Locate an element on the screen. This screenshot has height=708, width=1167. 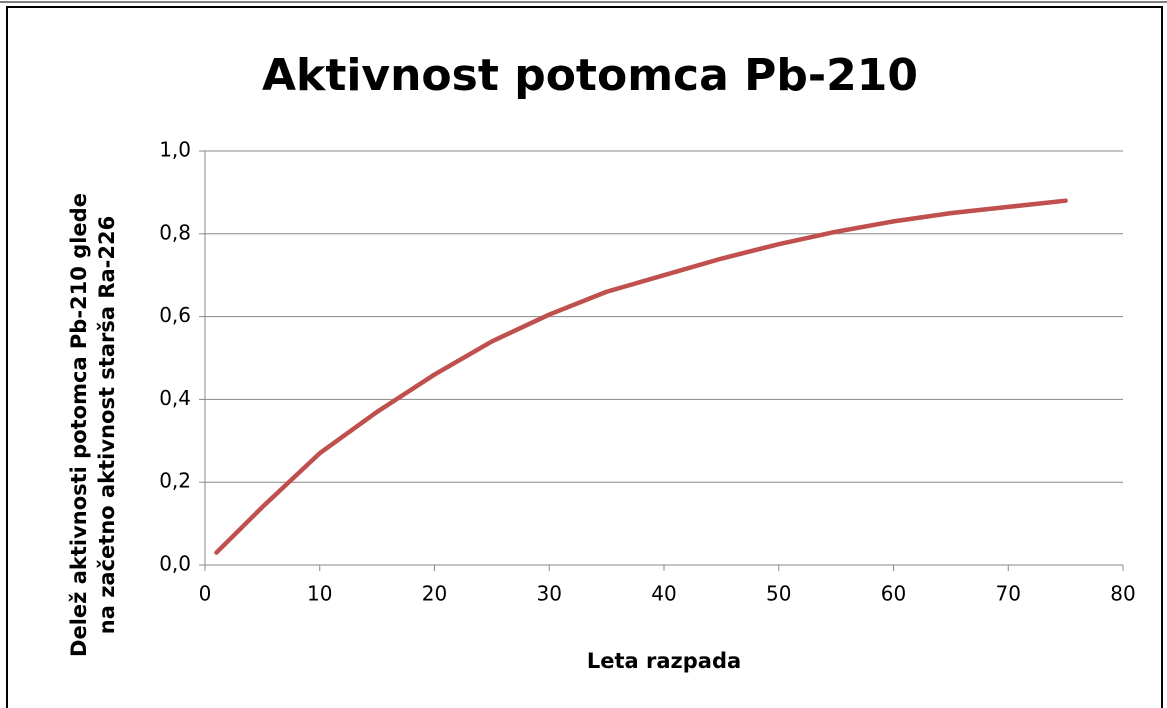
y-tick-label: 1,0 is located at coordinates (175, 150).